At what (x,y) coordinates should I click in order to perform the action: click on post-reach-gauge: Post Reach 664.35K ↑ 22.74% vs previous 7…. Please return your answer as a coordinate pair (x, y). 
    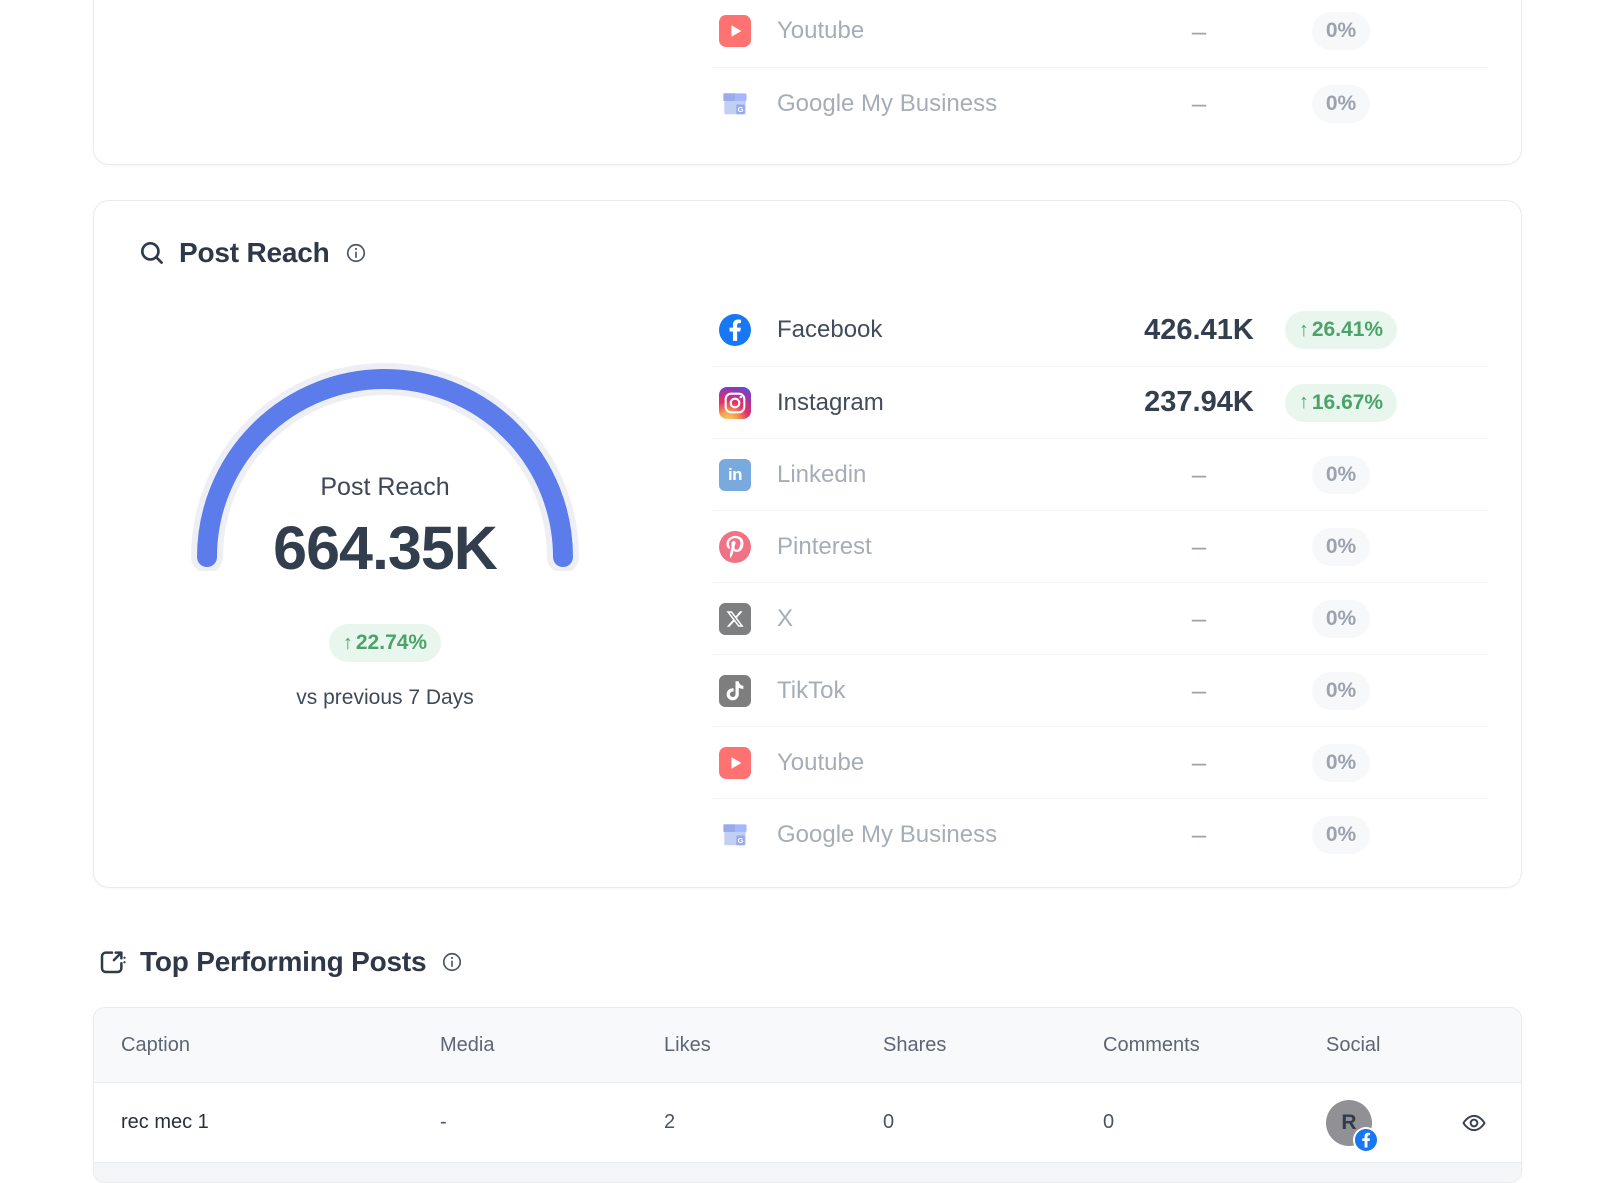
    Looking at the image, I should click on (385, 461).